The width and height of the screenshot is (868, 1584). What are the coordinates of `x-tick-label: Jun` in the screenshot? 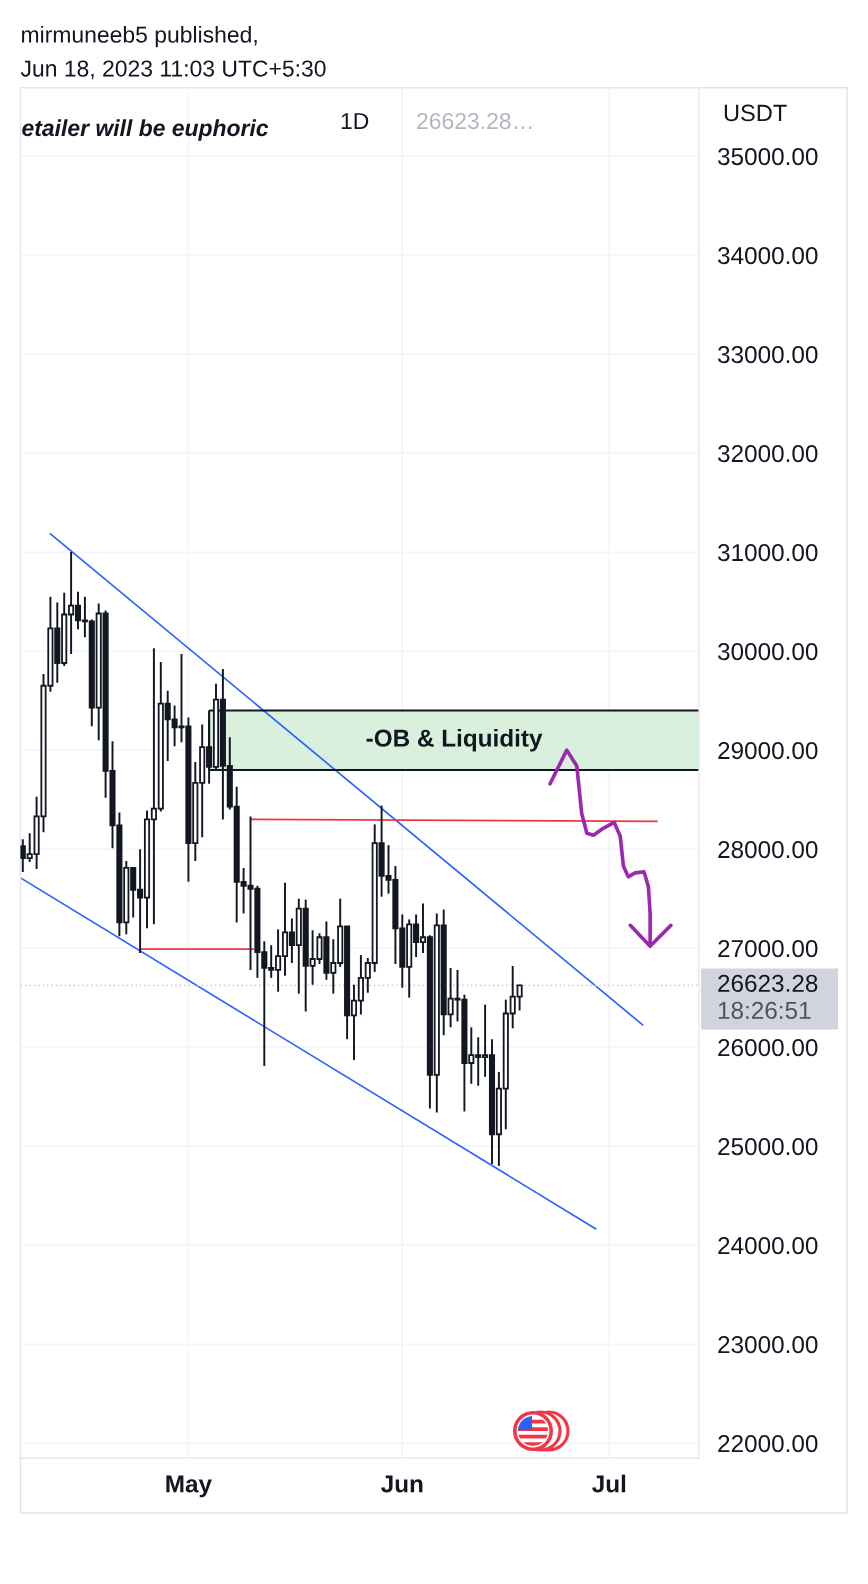 It's located at (402, 1484).